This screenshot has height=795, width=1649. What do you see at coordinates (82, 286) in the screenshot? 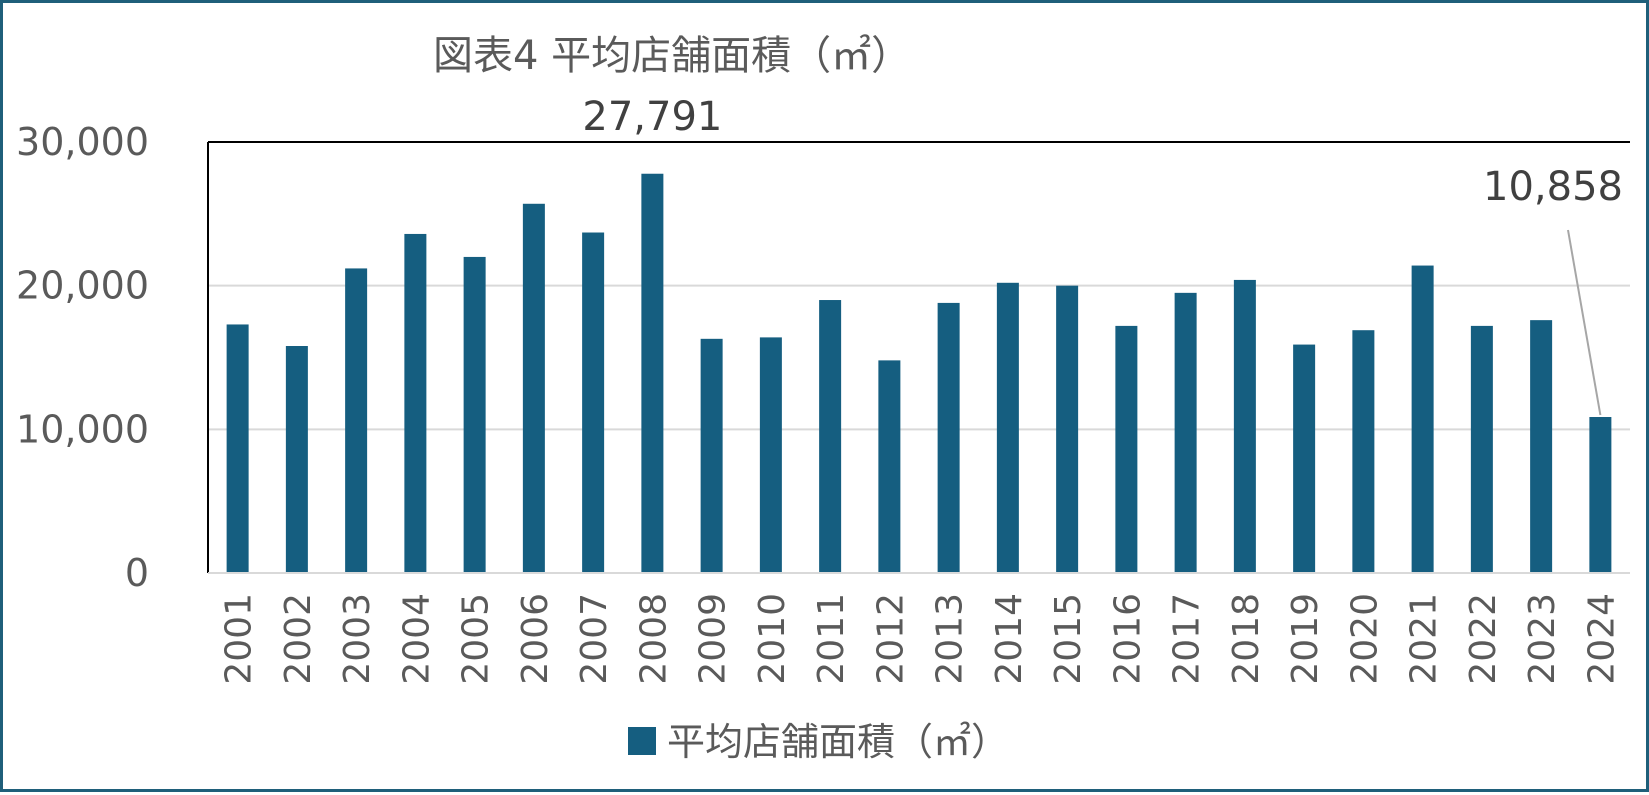
I see `y-tick-label: 20,000` at bounding box center [82, 286].